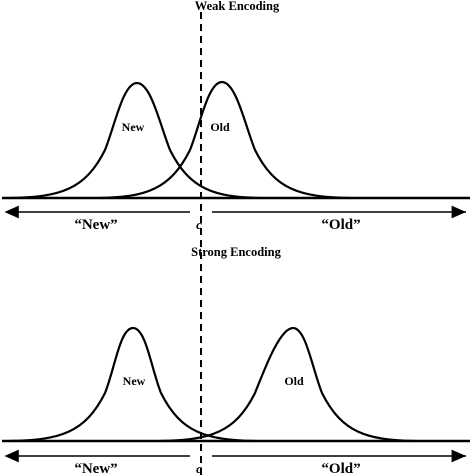 The height and width of the screenshot is (476, 472). I want to click on panel-title: Weak Encoding, so click(237, 6).